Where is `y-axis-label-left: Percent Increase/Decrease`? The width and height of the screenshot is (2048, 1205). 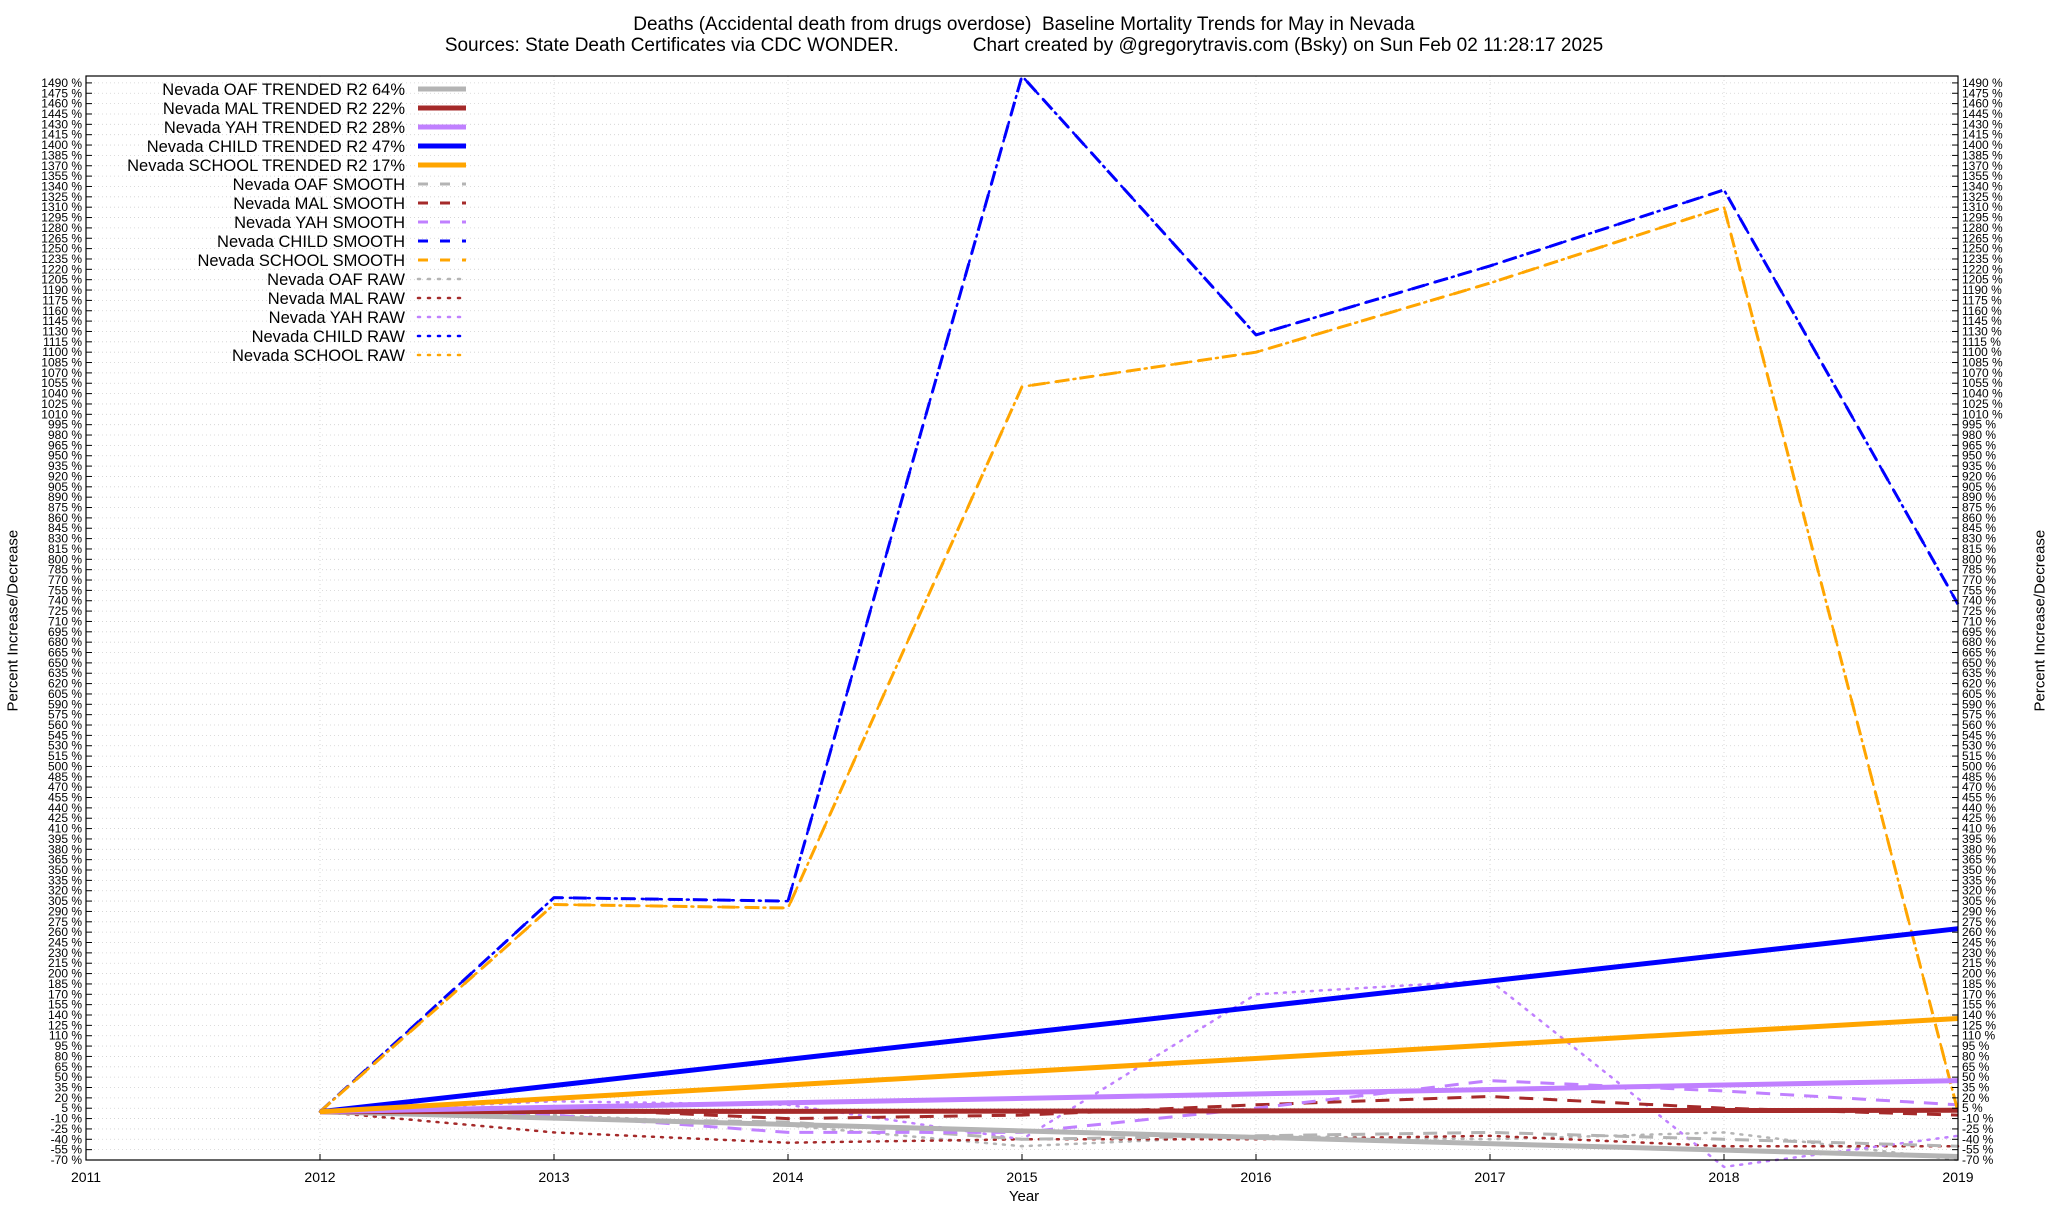
y-axis-label-left: Percent Increase/Decrease is located at coordinates (13, 637).